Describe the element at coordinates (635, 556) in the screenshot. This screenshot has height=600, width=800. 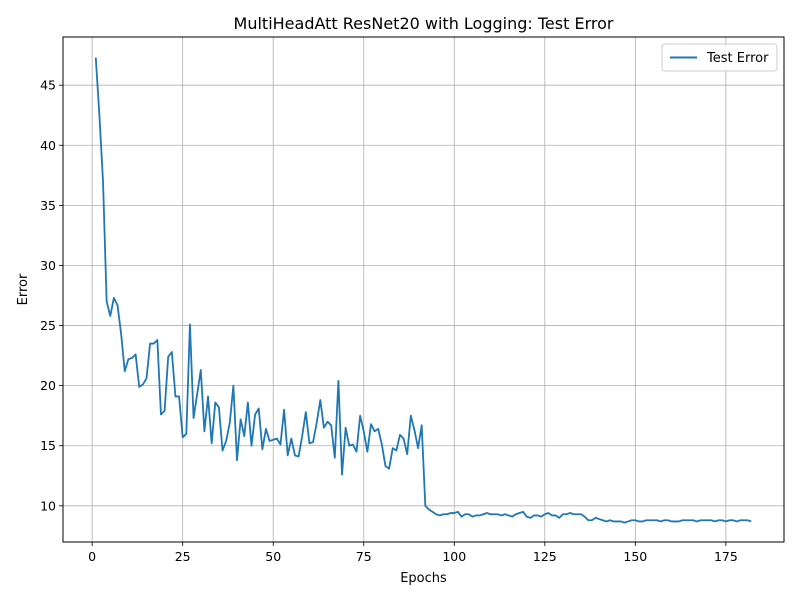
I see `x-tick-label: 150` at that location.